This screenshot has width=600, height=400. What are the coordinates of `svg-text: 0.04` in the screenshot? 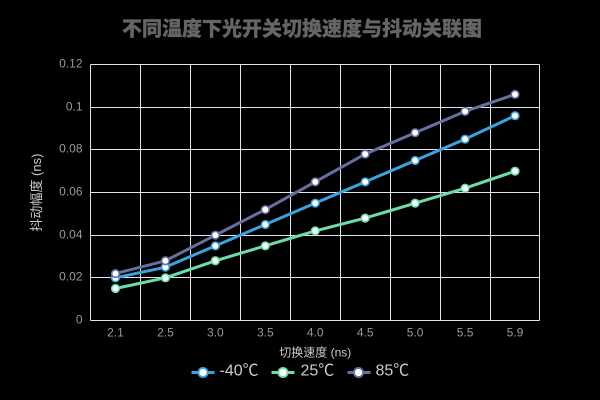 It's located at (71, 235).